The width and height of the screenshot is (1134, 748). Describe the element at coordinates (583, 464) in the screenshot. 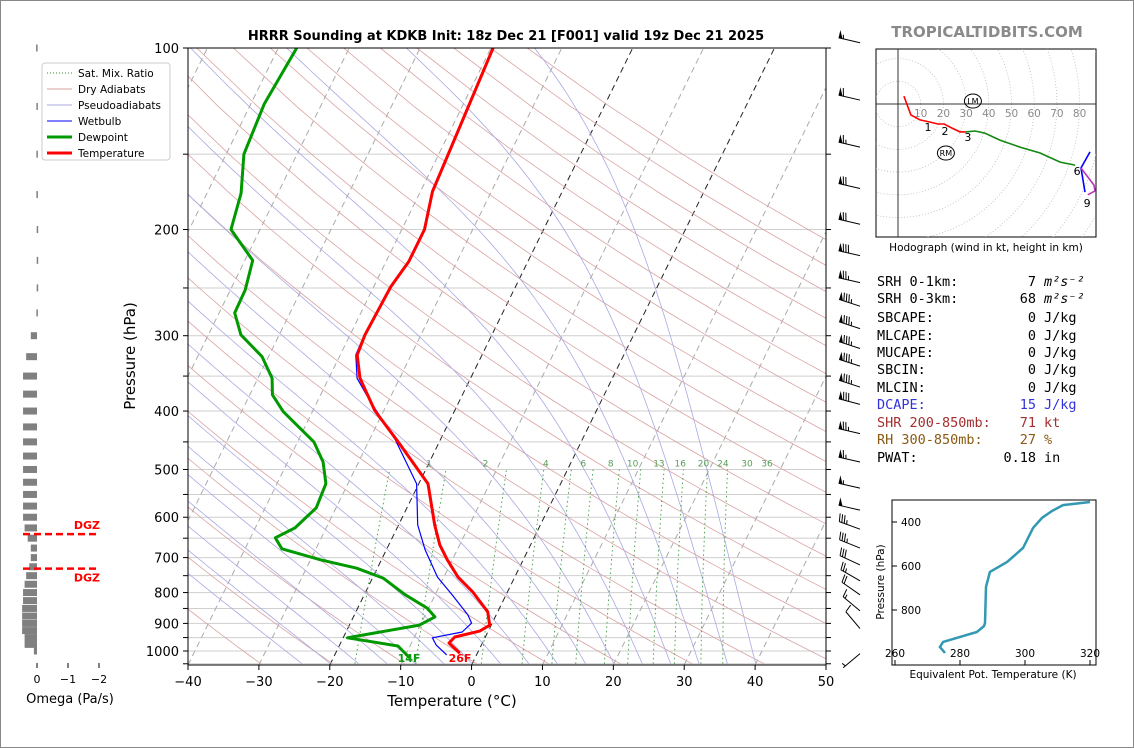

I see `mixing-ratio-label: 6` at that location.